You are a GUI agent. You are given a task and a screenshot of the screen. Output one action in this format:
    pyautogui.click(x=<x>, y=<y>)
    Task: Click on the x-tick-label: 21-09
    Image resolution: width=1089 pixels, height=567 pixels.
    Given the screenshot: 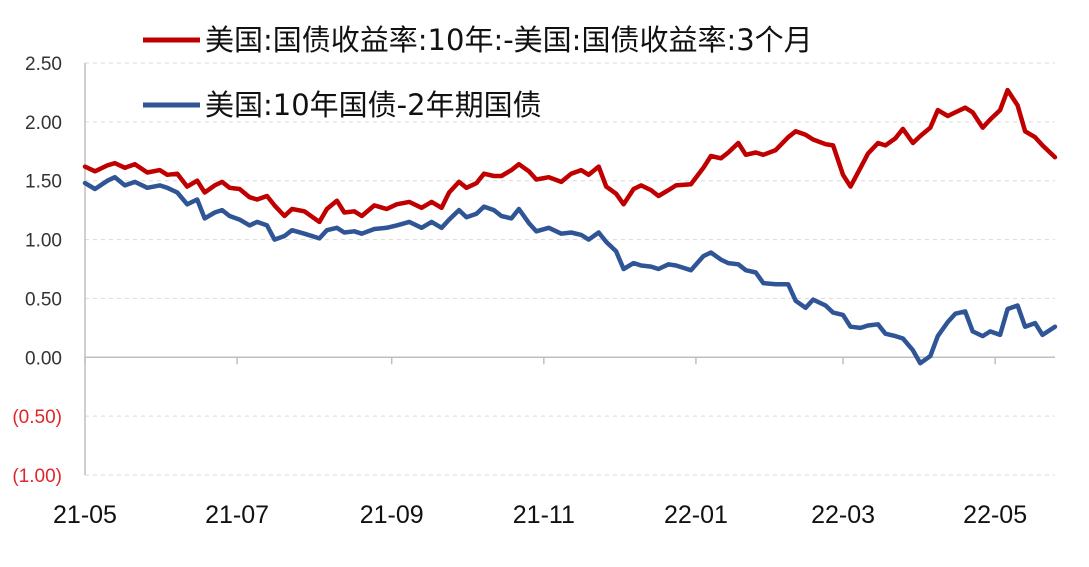 What is the action you would take?
    pyautogui.click(x=392, y=515)
    